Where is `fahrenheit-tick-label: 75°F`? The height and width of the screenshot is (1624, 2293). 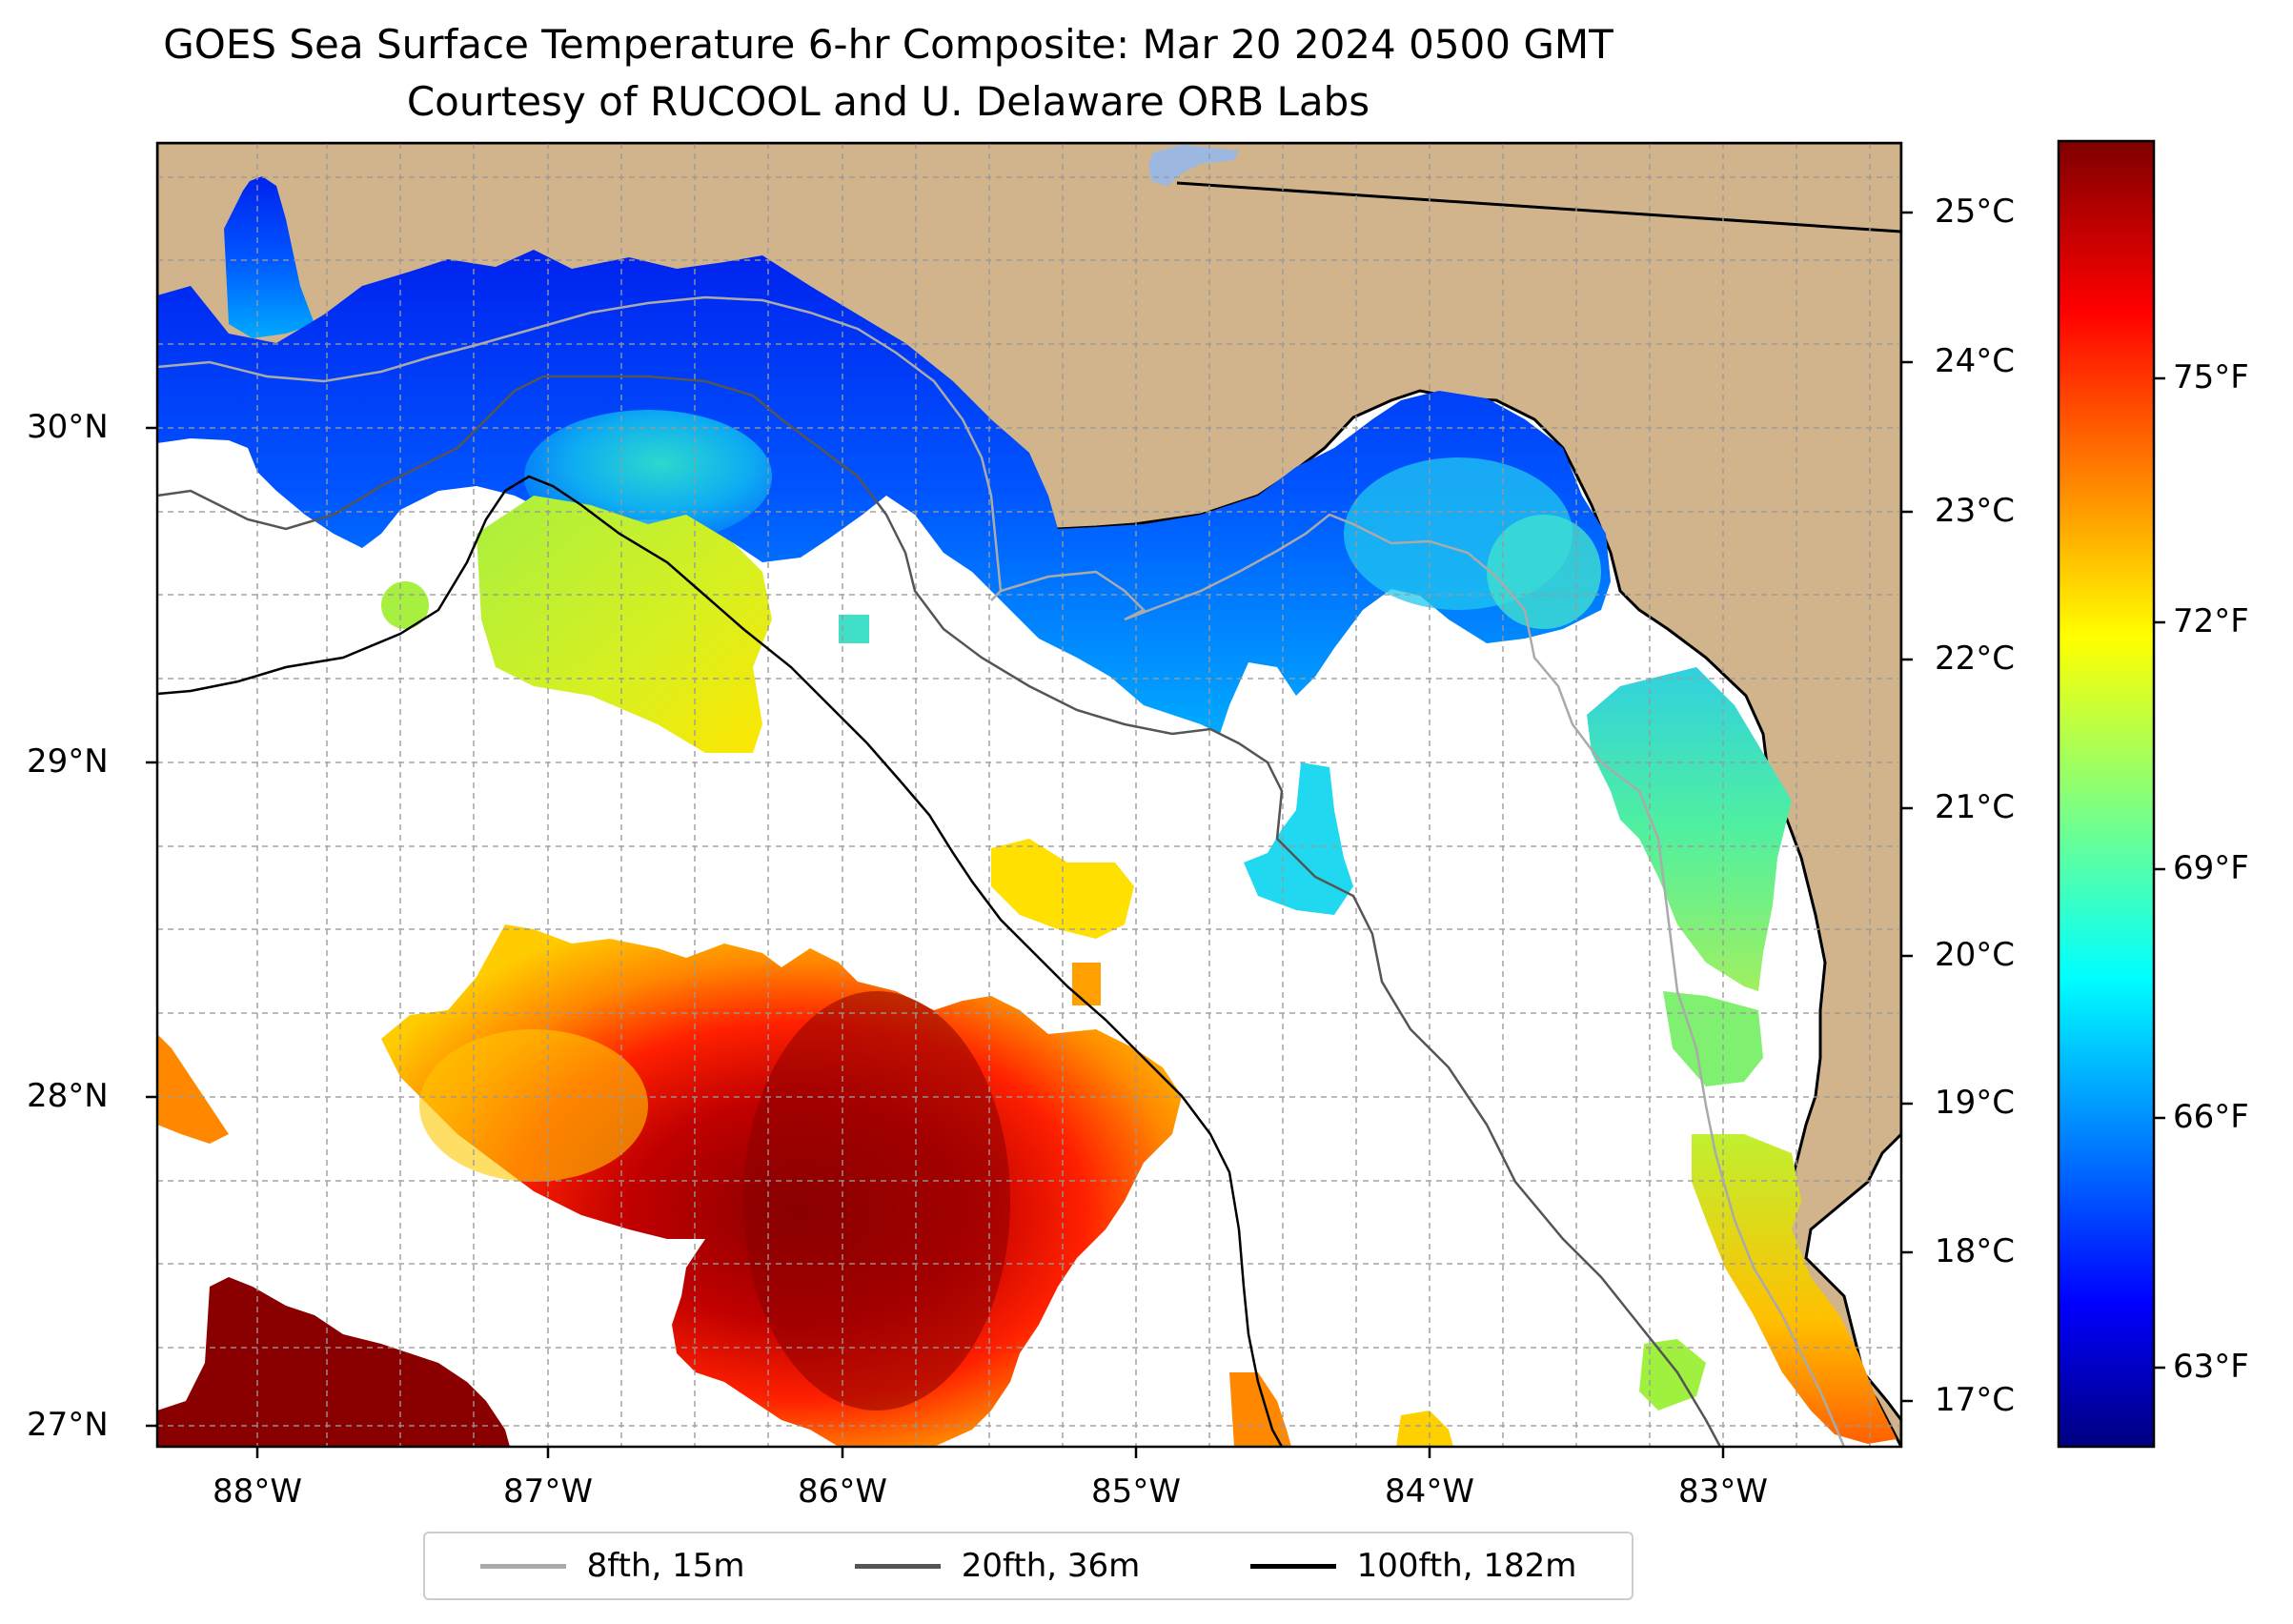
fahrenheit-tick-label: 75°F is located at coordinates (2211, 377).